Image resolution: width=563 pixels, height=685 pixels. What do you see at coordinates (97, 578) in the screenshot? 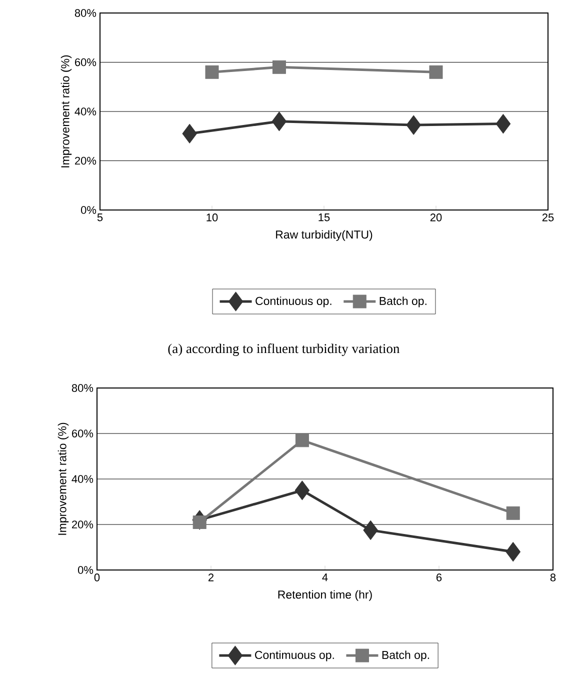
I see `x-tick-label: 0` at bounding box center [97, 578].